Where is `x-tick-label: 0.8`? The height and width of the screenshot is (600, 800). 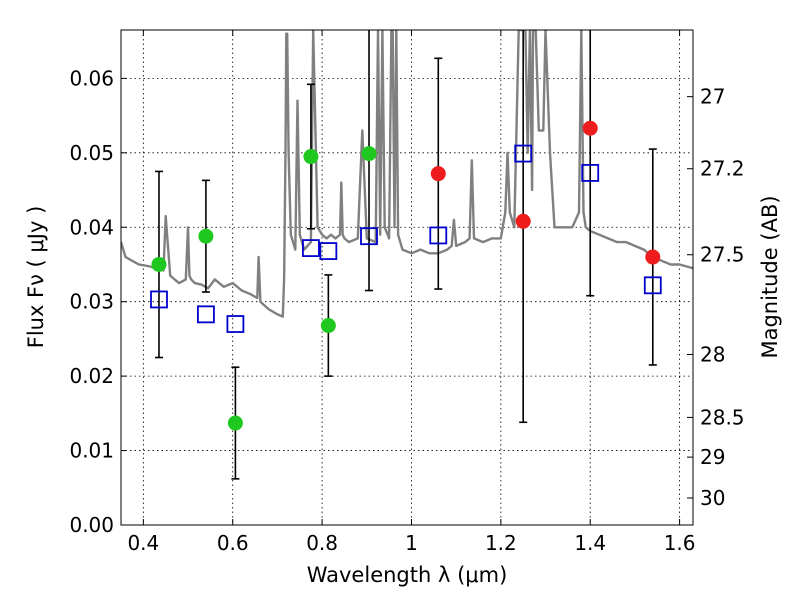 x-tick-label: 0.8 is located at coordinates (322, 543).